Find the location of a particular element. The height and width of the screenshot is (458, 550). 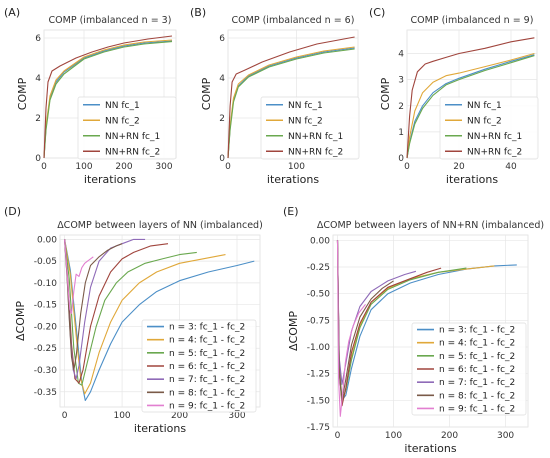

y-tick-label: -0.35 is located at coordinates (45, 393).